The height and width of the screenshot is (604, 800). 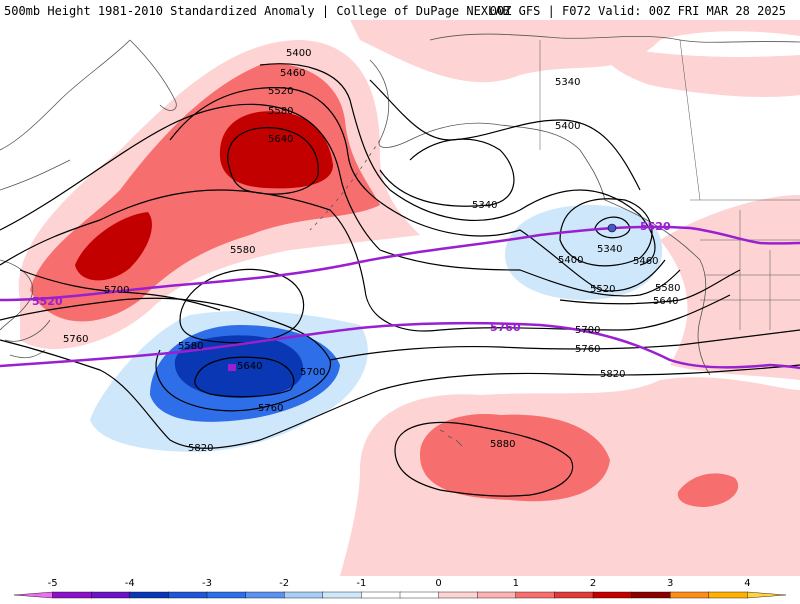 I want to click on colorbar-tick-label: -5, so click(x=53, y=583).